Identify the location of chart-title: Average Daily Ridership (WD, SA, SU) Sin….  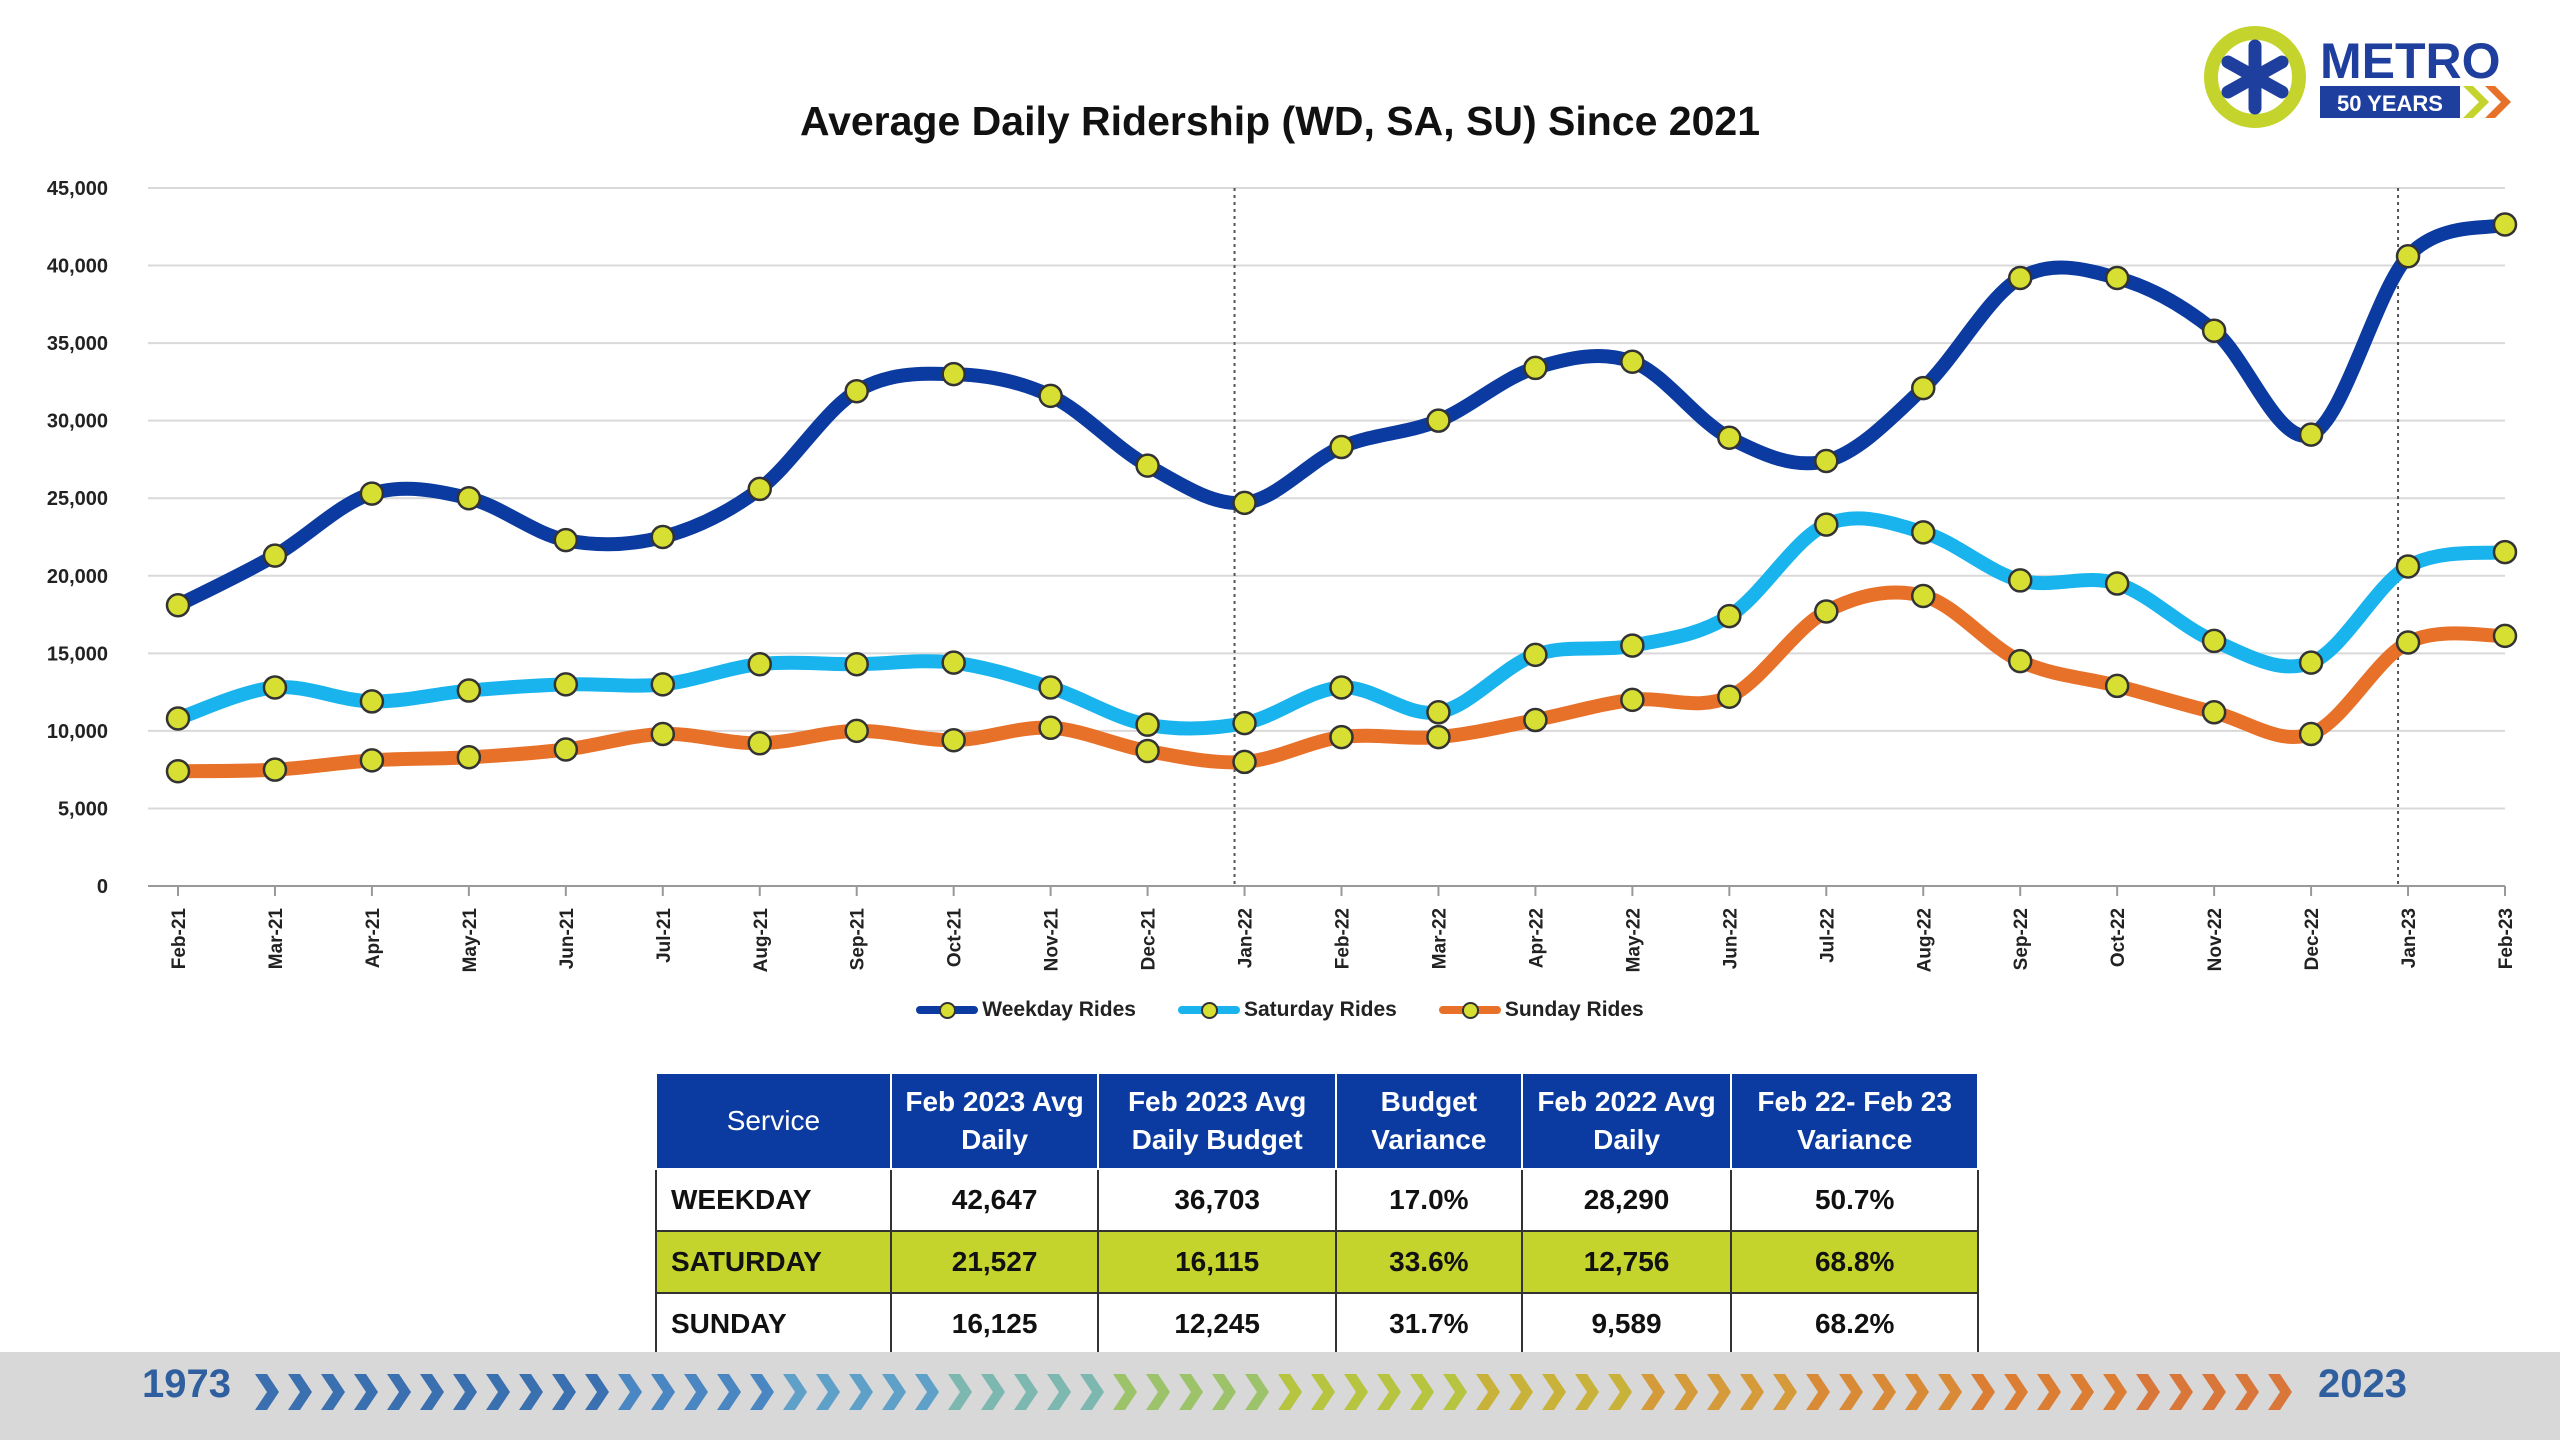
(1280, 121).